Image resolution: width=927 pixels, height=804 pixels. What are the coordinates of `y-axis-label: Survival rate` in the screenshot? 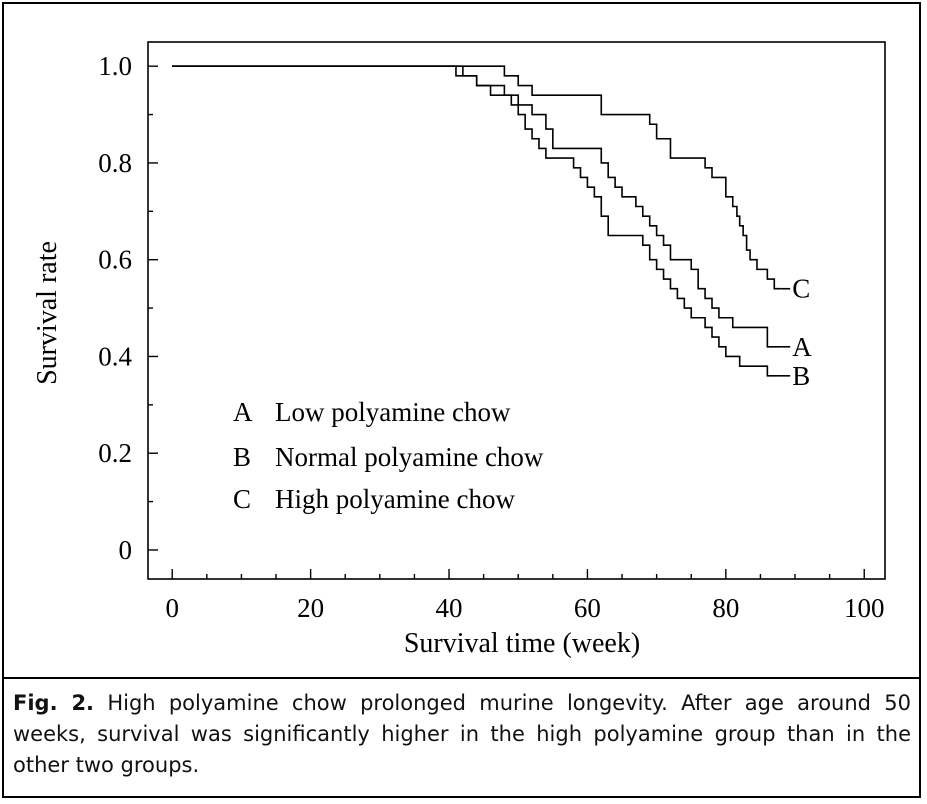 It's located at (47, 313).